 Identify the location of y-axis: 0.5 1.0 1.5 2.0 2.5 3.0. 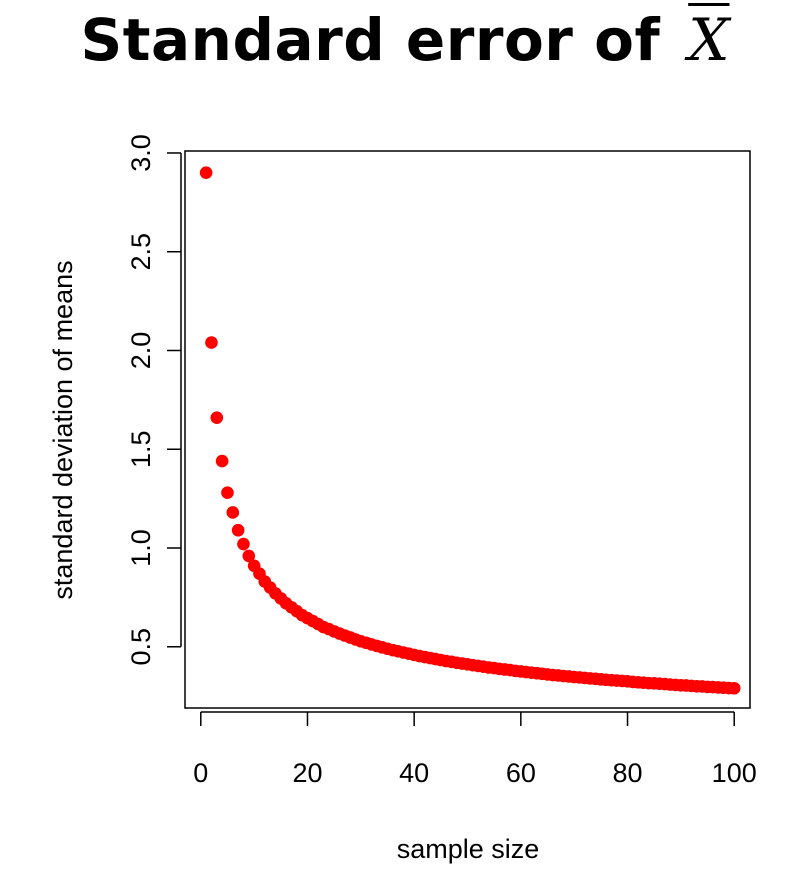
(154, 400).